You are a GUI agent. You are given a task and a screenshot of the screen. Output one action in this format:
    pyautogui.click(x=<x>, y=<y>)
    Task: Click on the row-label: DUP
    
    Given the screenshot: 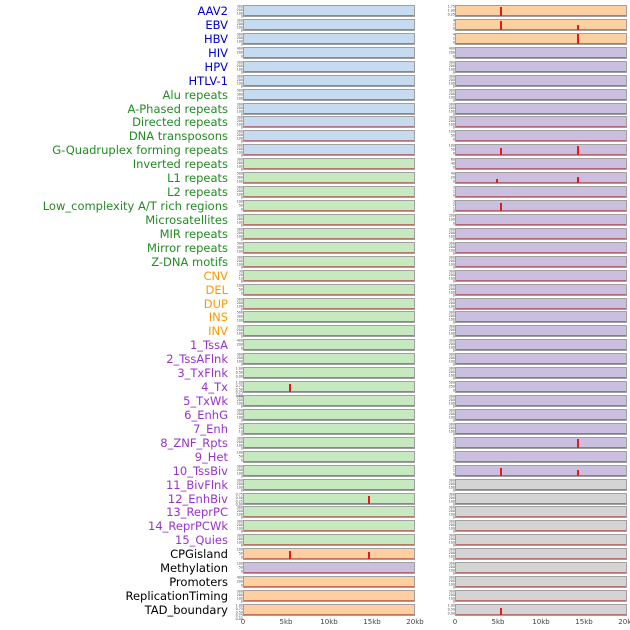 What is the action you would take?
    pyautogui.click(x=215, y=303)
    